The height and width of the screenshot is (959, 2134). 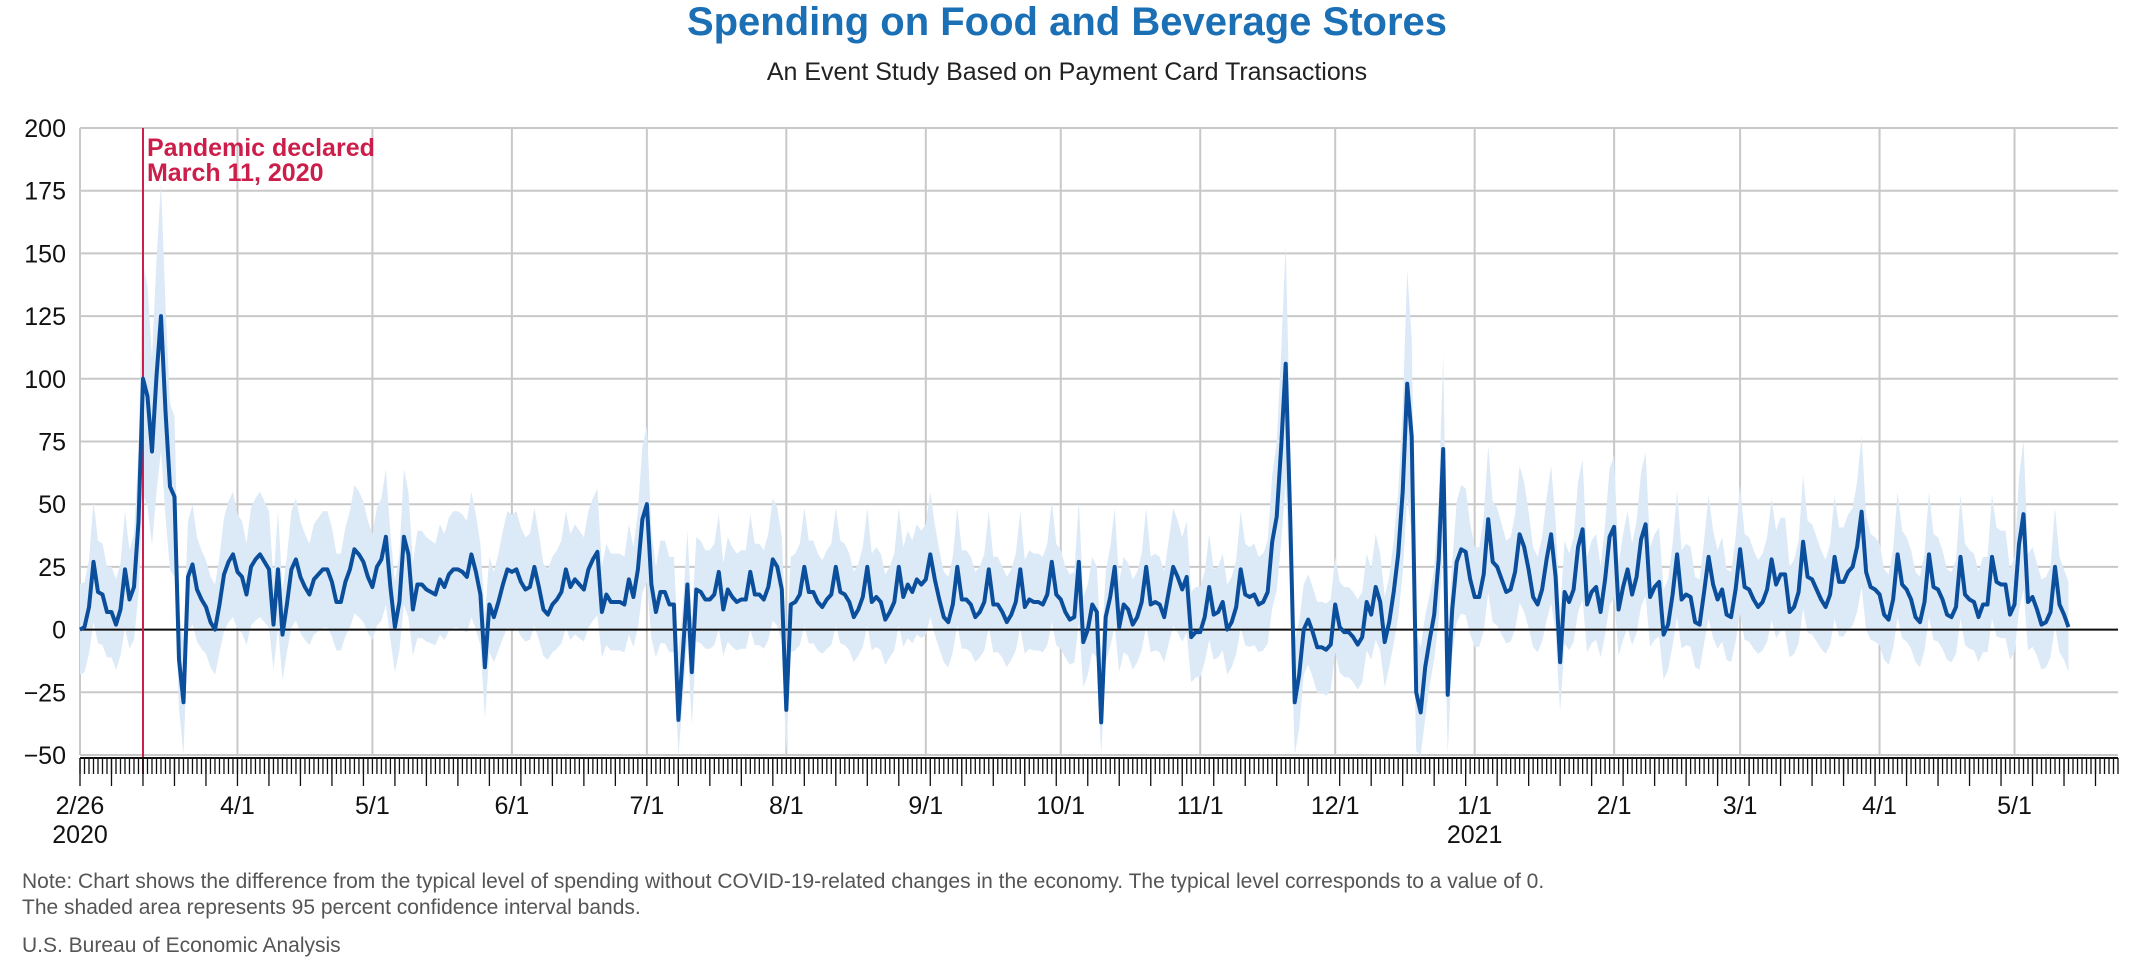 I want to click on x-tick-label: 2/26, so click(x=80, y=806).